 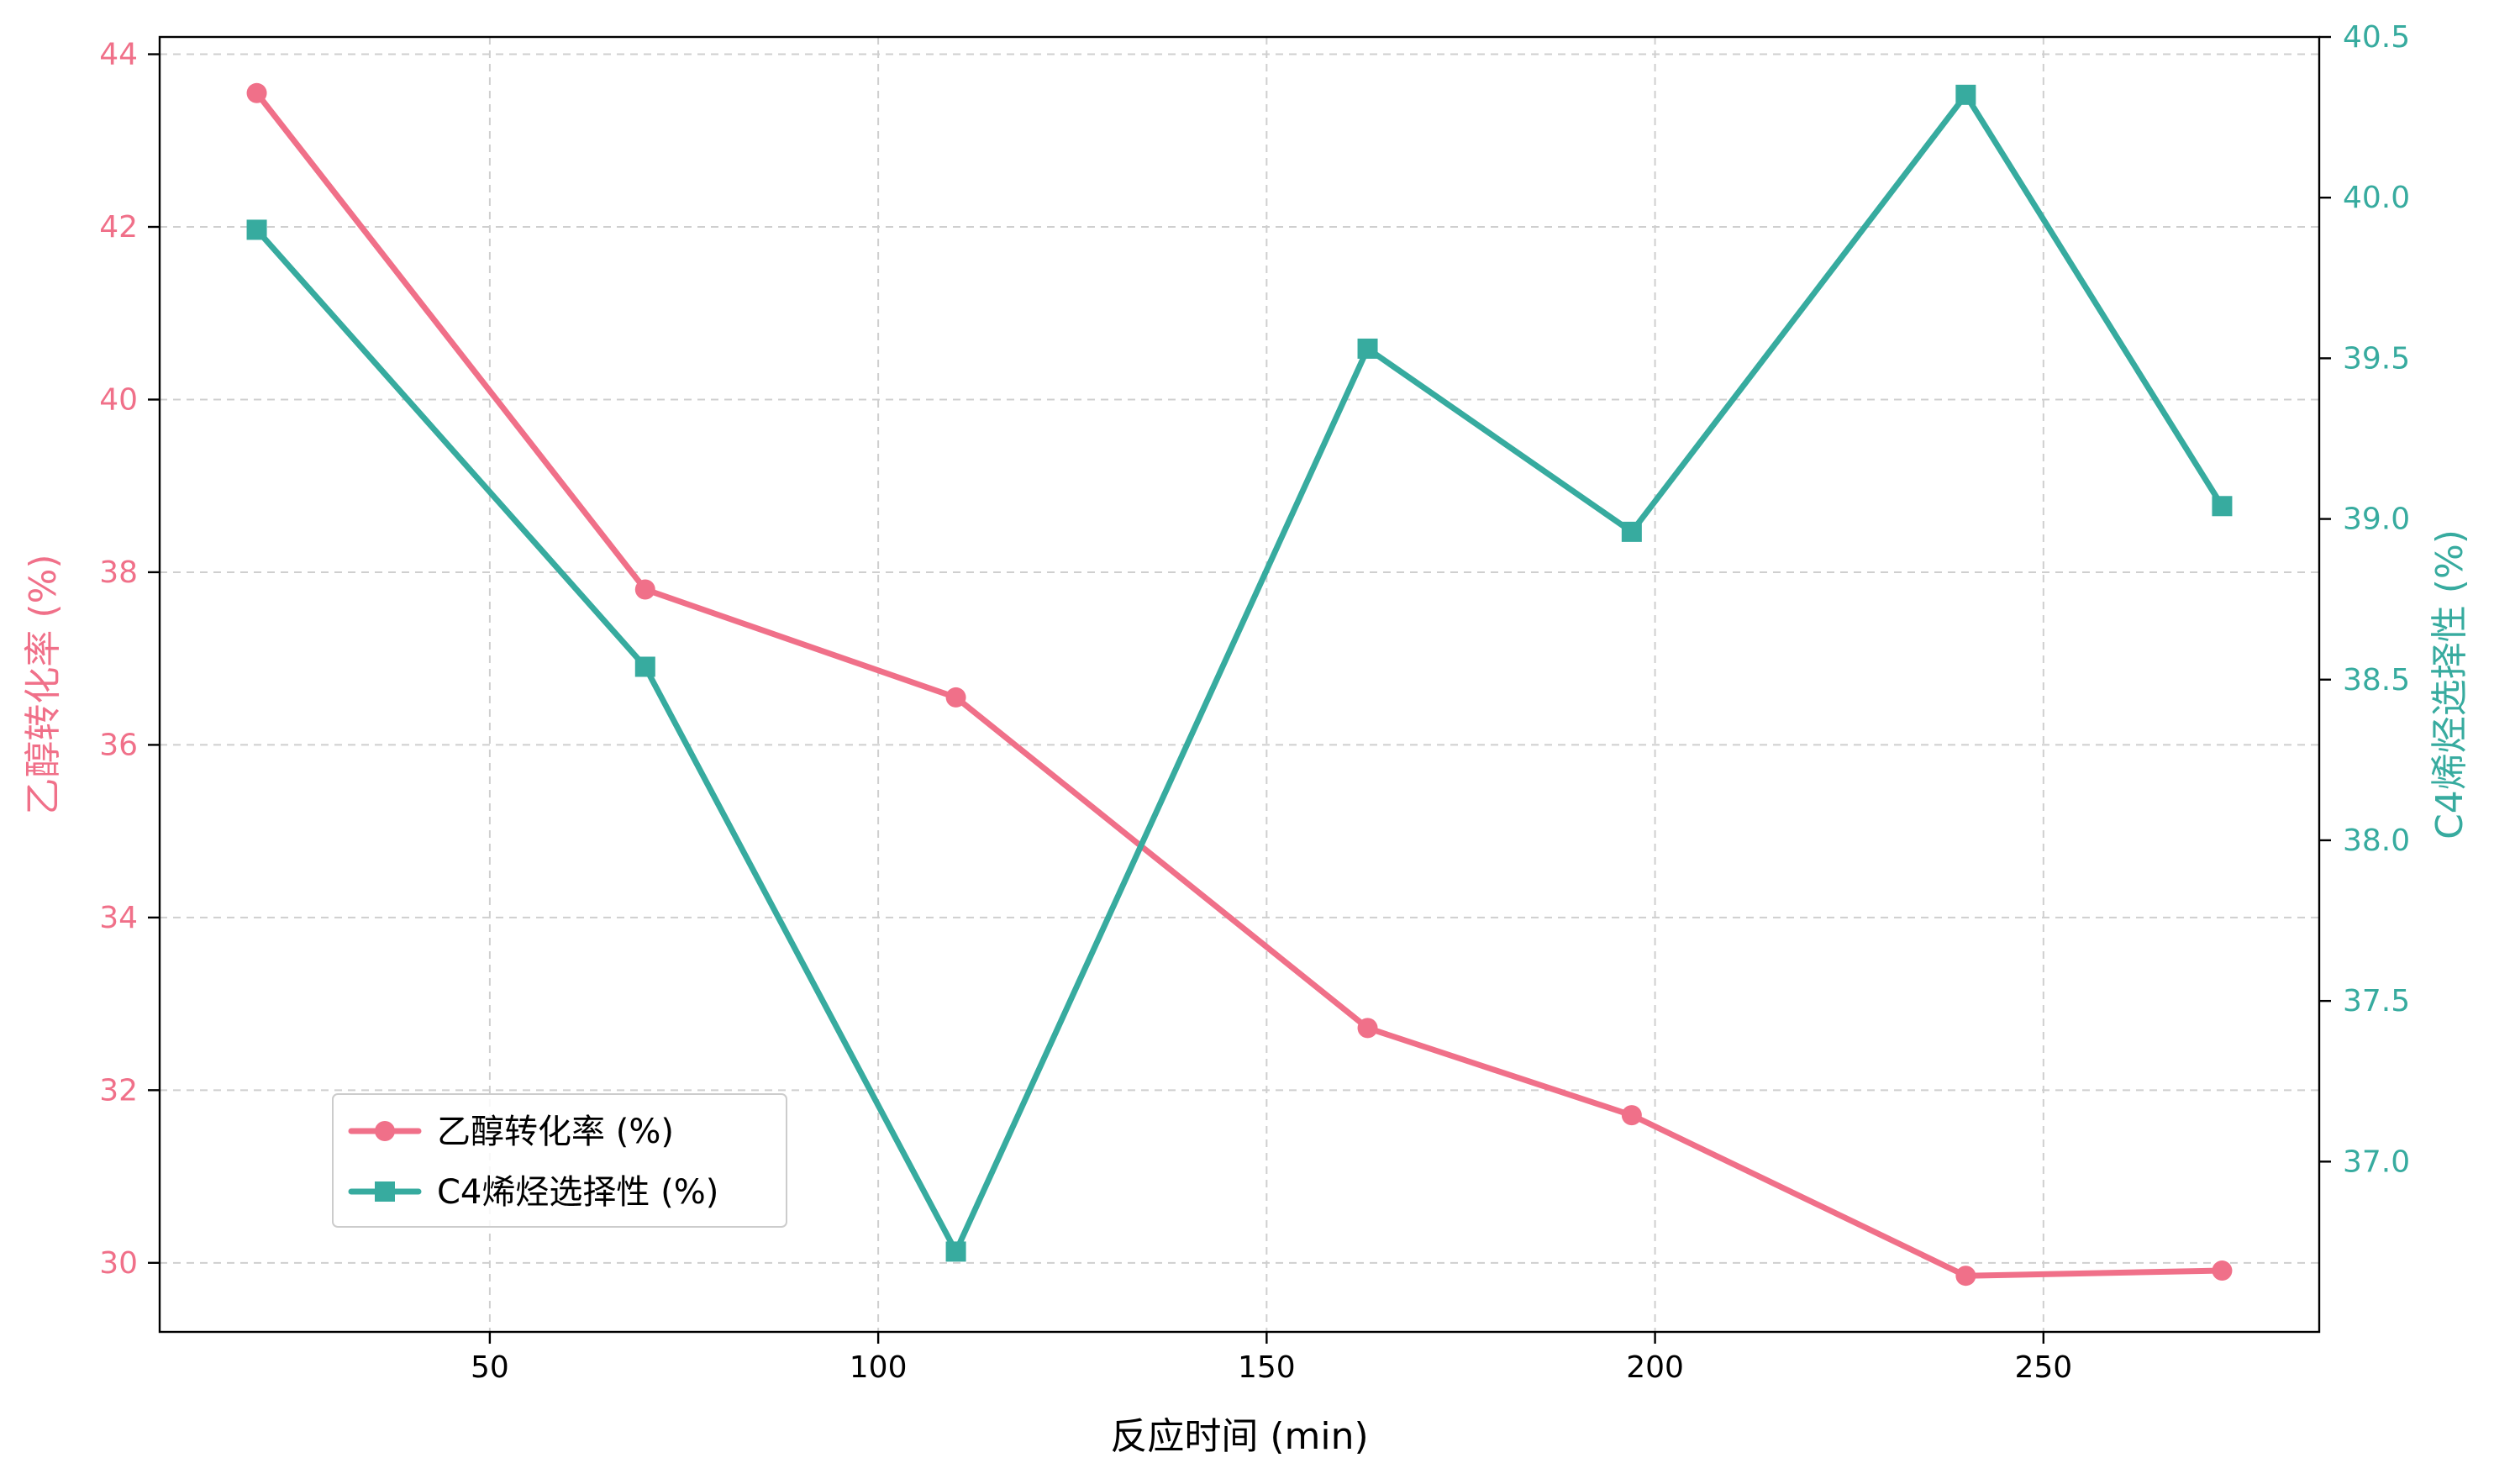 What do you see at coordinates (555, 1132) in the screenshot?
I see `legend-label-1: 乙醇转化率 (%)` at bounding box center [555, 1132].